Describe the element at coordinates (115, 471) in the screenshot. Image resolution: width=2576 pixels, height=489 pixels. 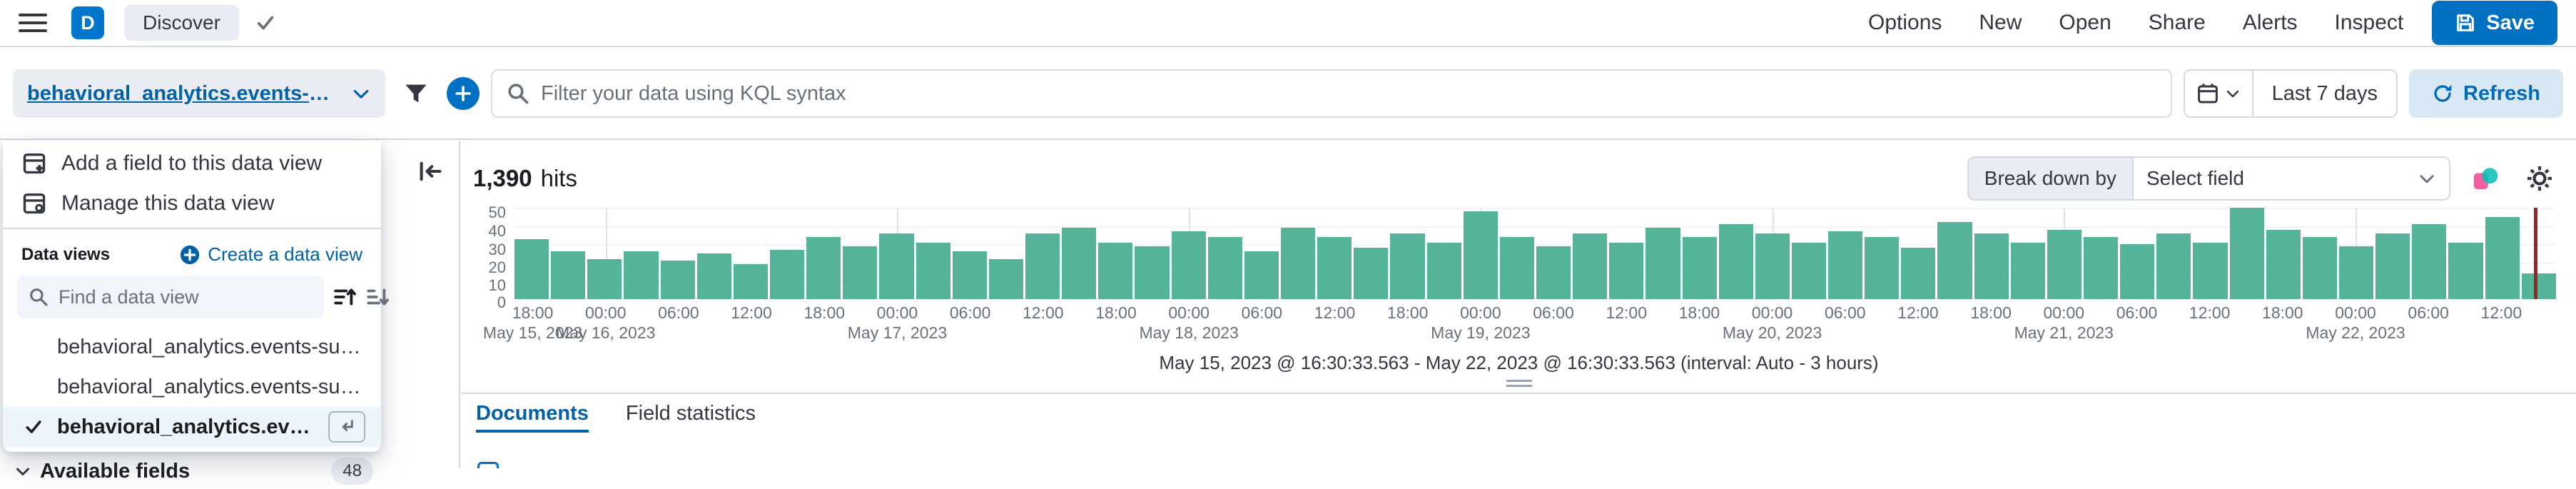
I see `available-fields-label: Available fields` at that location.